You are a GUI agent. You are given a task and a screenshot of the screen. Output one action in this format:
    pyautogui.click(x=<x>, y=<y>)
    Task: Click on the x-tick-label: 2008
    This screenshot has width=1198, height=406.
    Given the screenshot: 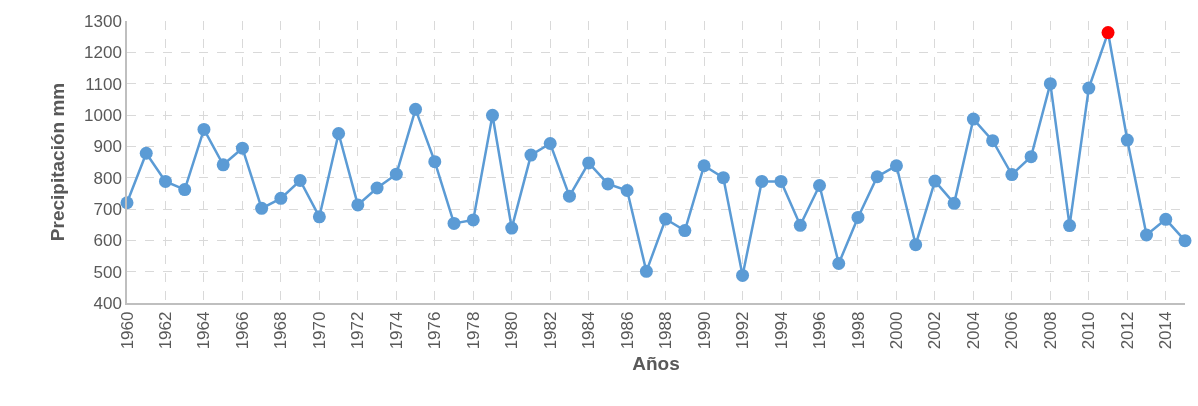 What is the action you would take?
    pyautogui.click(x=1050, y=330)
    